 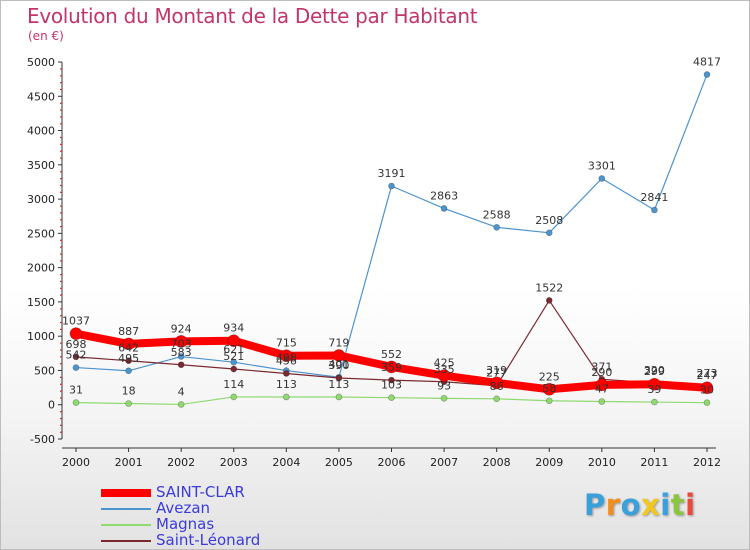 I want to click on legend-swatch-magnas, so click(x=126, y=525).